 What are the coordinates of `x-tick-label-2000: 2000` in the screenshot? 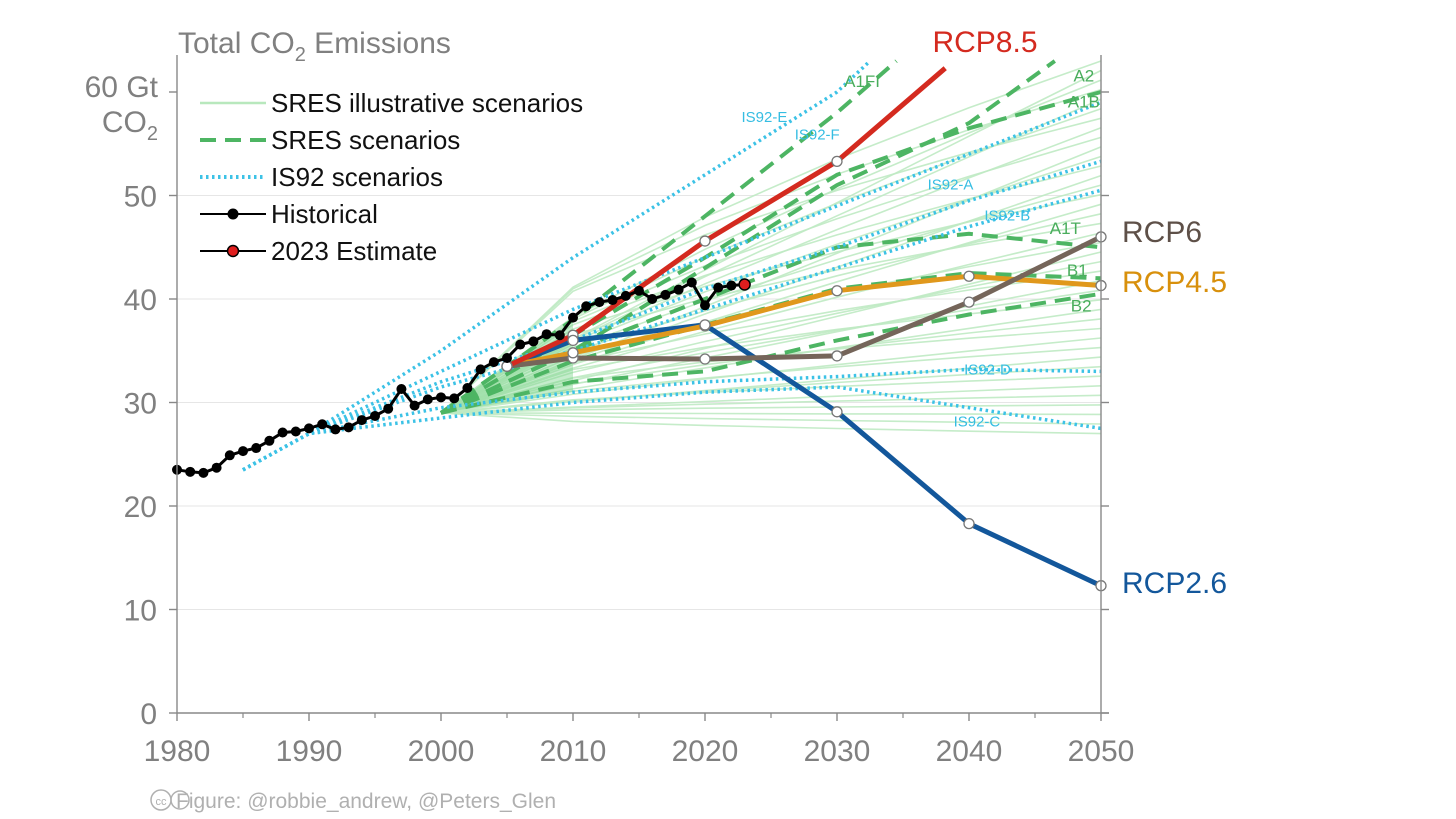 It's located at (441, 751).